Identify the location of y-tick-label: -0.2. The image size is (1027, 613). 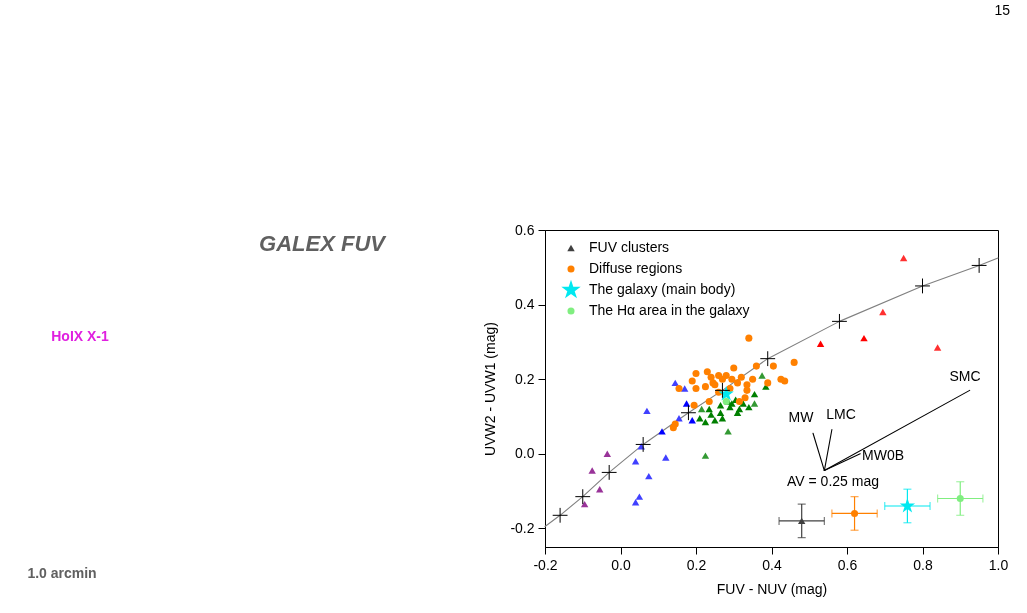
(522, 527).